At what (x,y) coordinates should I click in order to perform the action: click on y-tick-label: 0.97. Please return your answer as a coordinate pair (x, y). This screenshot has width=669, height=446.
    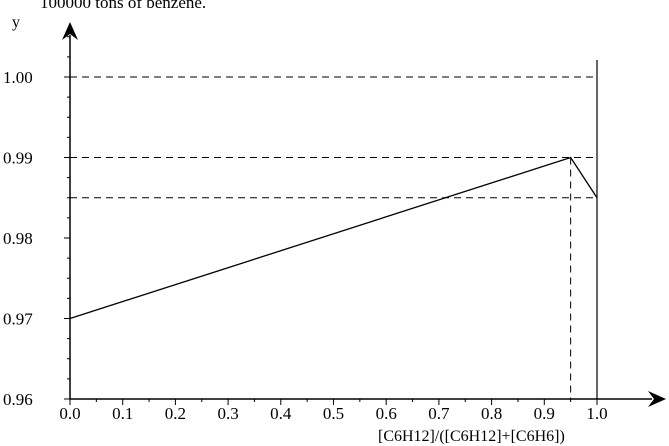
    Looking at the image, I should click on (18, 319).